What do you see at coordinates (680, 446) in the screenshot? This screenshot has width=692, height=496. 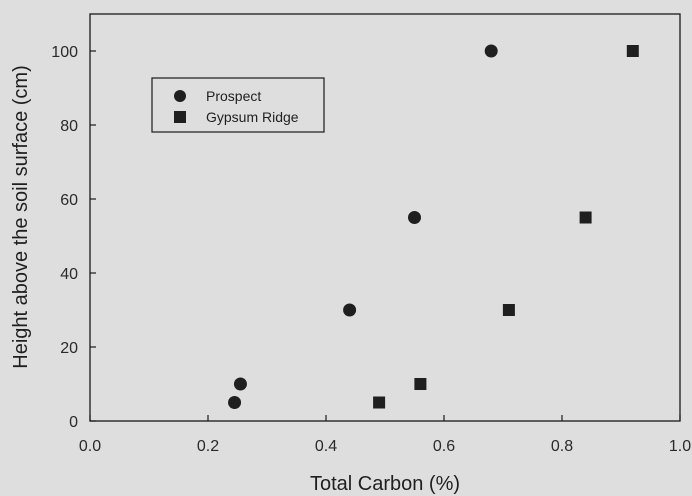 I see `x-tick-label: 1.0` at bounding box center [680, 446].